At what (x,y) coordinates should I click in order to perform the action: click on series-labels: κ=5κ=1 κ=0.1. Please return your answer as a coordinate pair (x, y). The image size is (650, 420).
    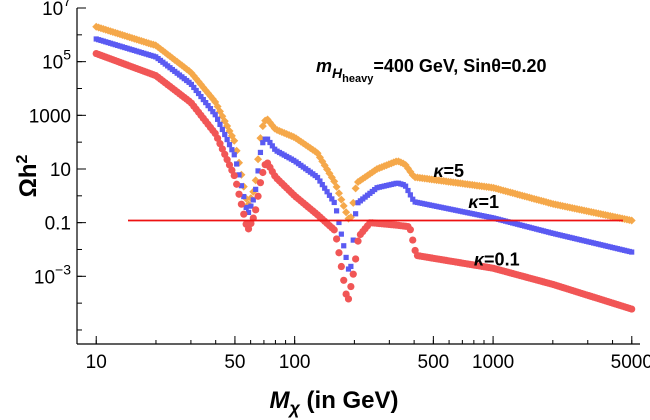
    Looking at the image, I should click on (476, 215).